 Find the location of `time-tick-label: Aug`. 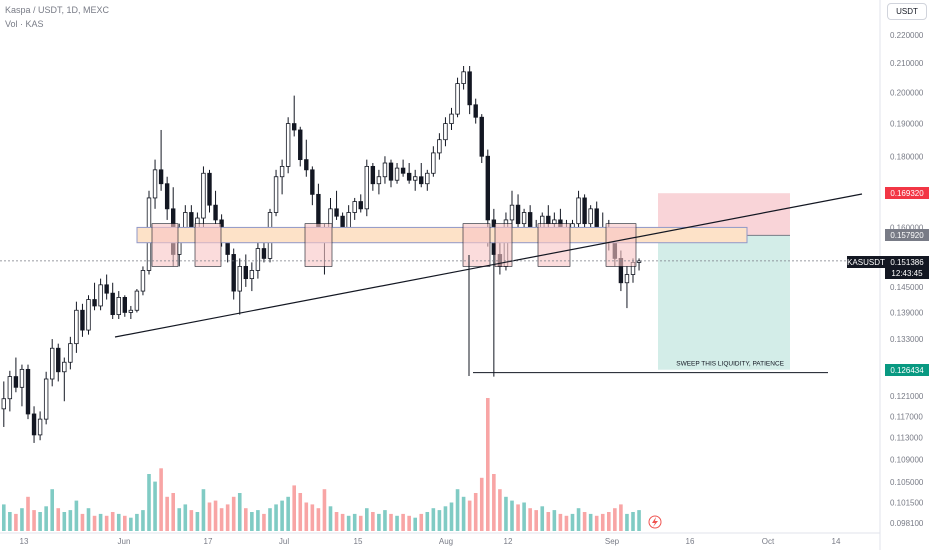

time-tick-label: Aug is located at coordinates (446, 541).